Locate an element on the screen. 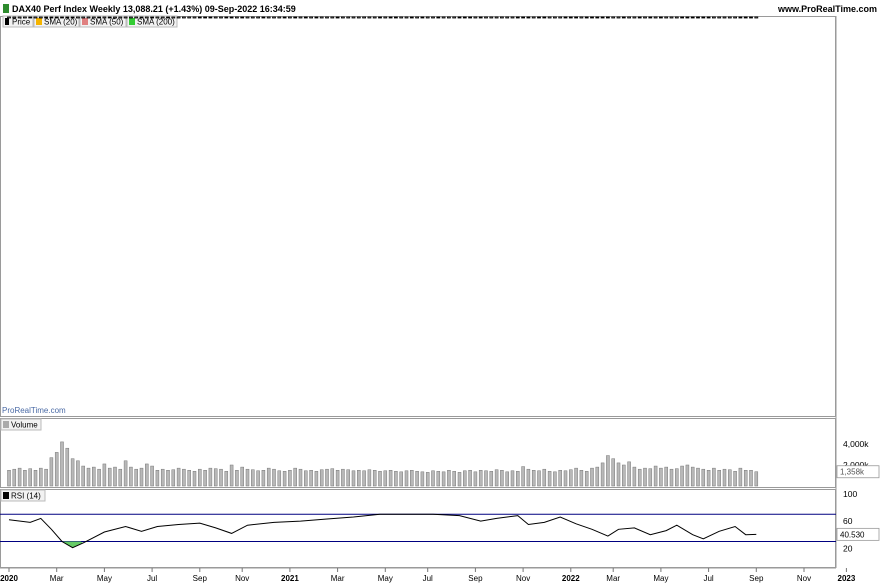 The width and height of the screenshot is (880, 587). rsi-badge-text: 40.530 is located at coordinates (852, 534).